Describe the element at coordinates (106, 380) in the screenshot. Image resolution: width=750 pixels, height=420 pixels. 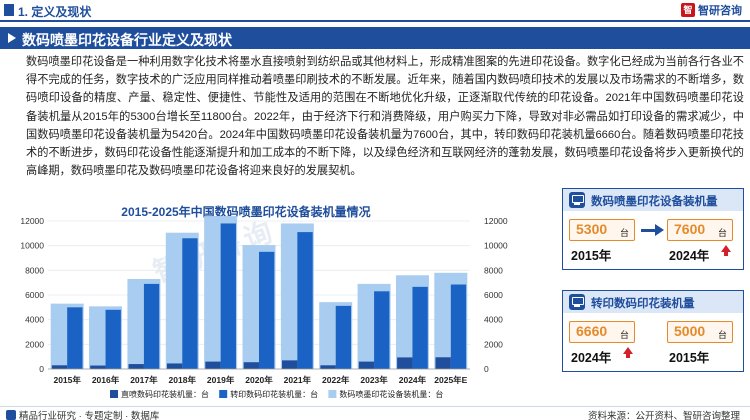
I see `x-tick-label: 2016年` at that location.